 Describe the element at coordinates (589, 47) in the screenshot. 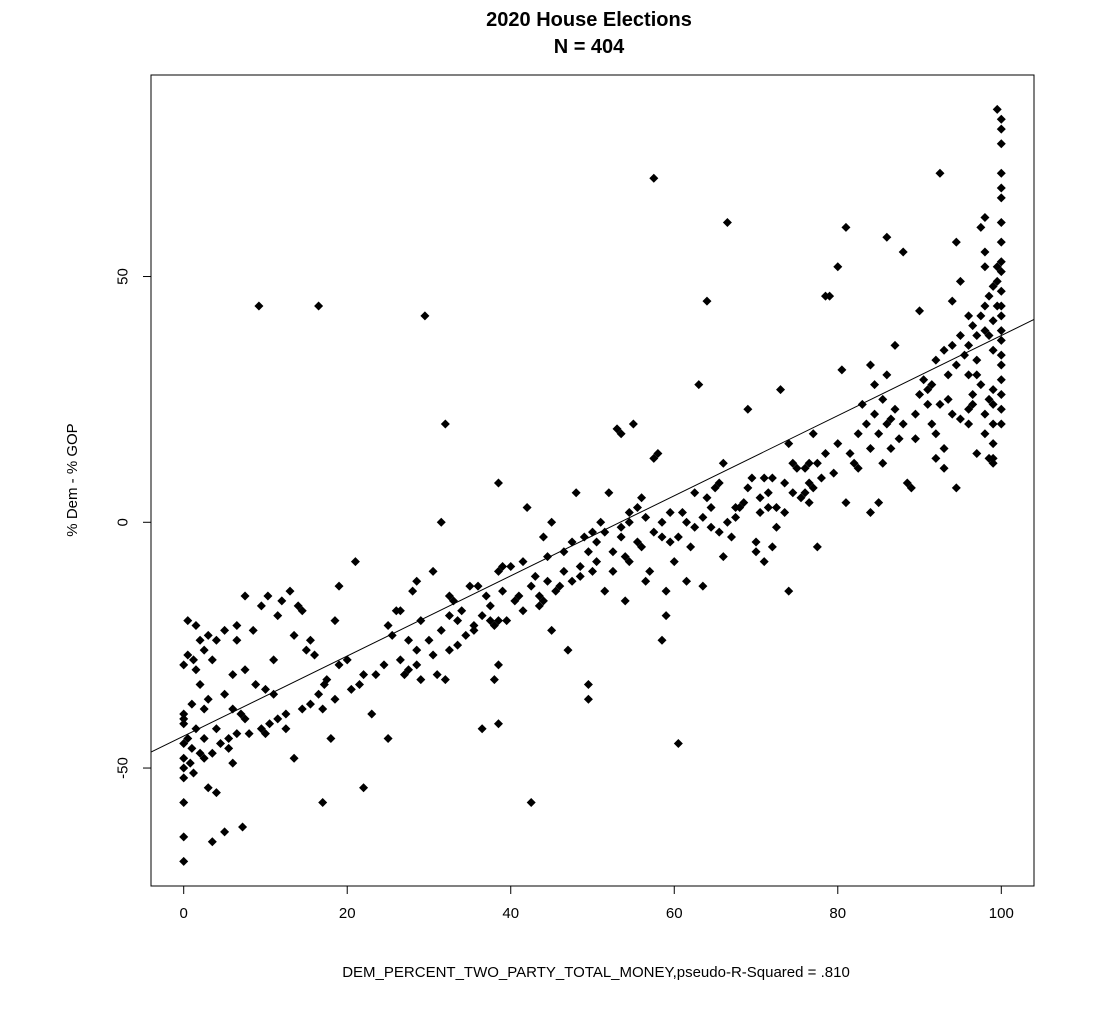

I see `chart-subtitle: N = 404` at that location.